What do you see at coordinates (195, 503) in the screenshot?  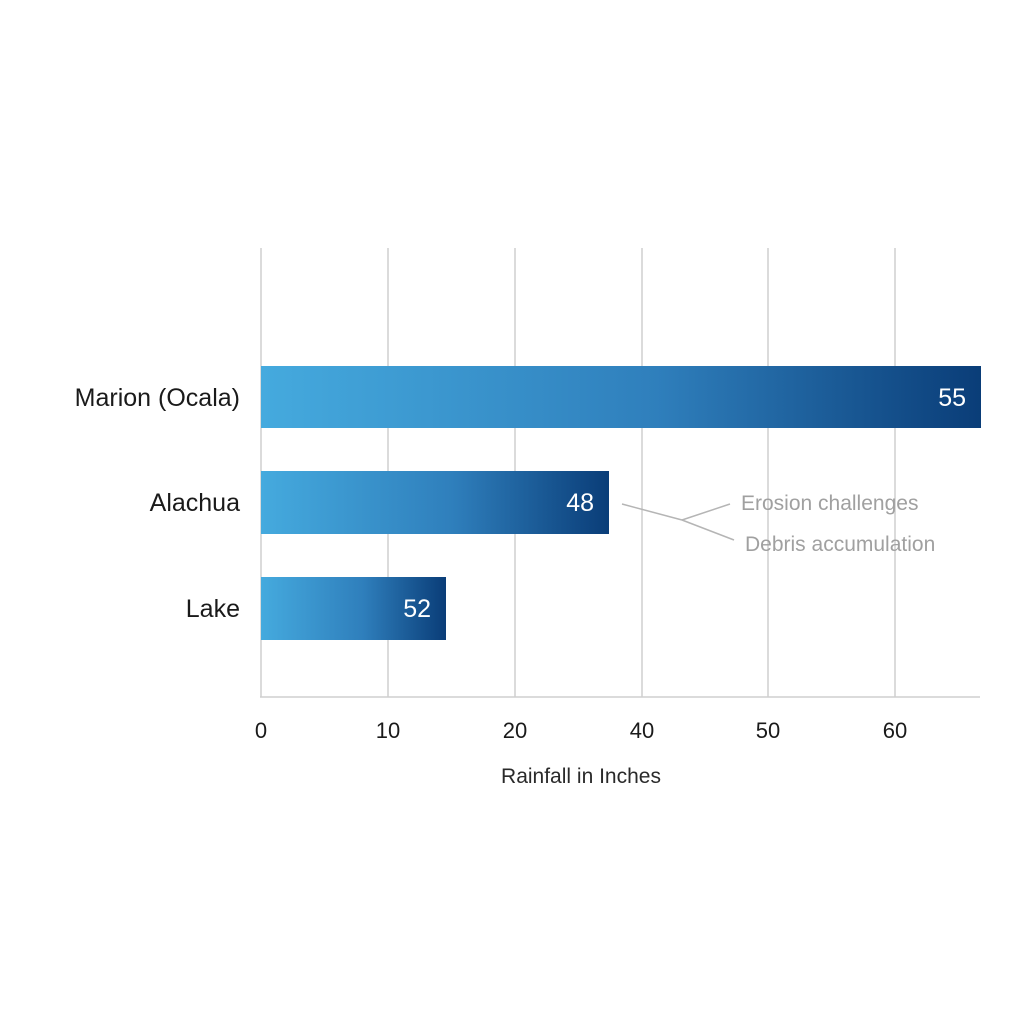 I see `category-label-alachua: Alachua` at bounding box center [195, 503].